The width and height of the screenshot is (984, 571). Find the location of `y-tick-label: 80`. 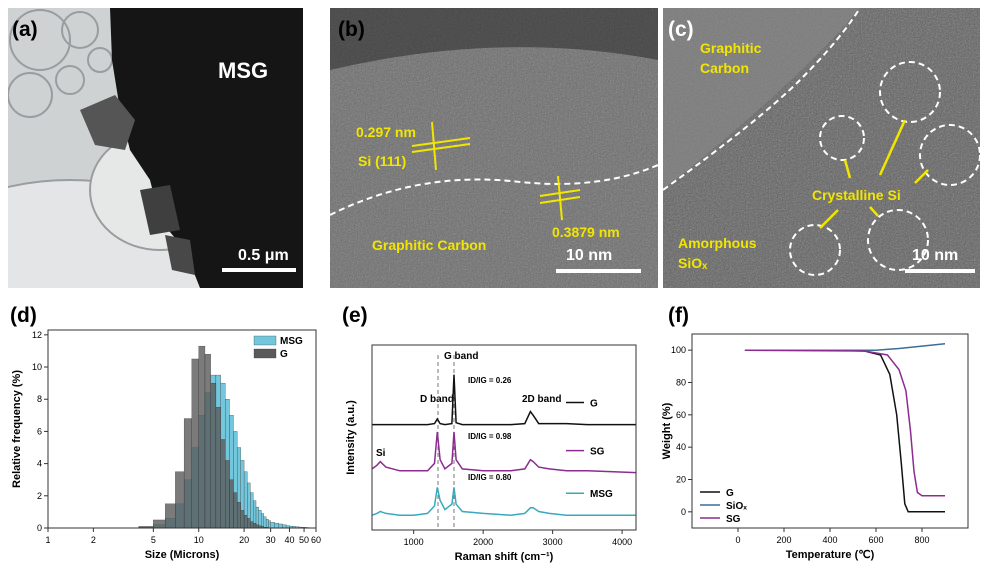

y-tick-label: 80 is located at coordinates (681, 383).